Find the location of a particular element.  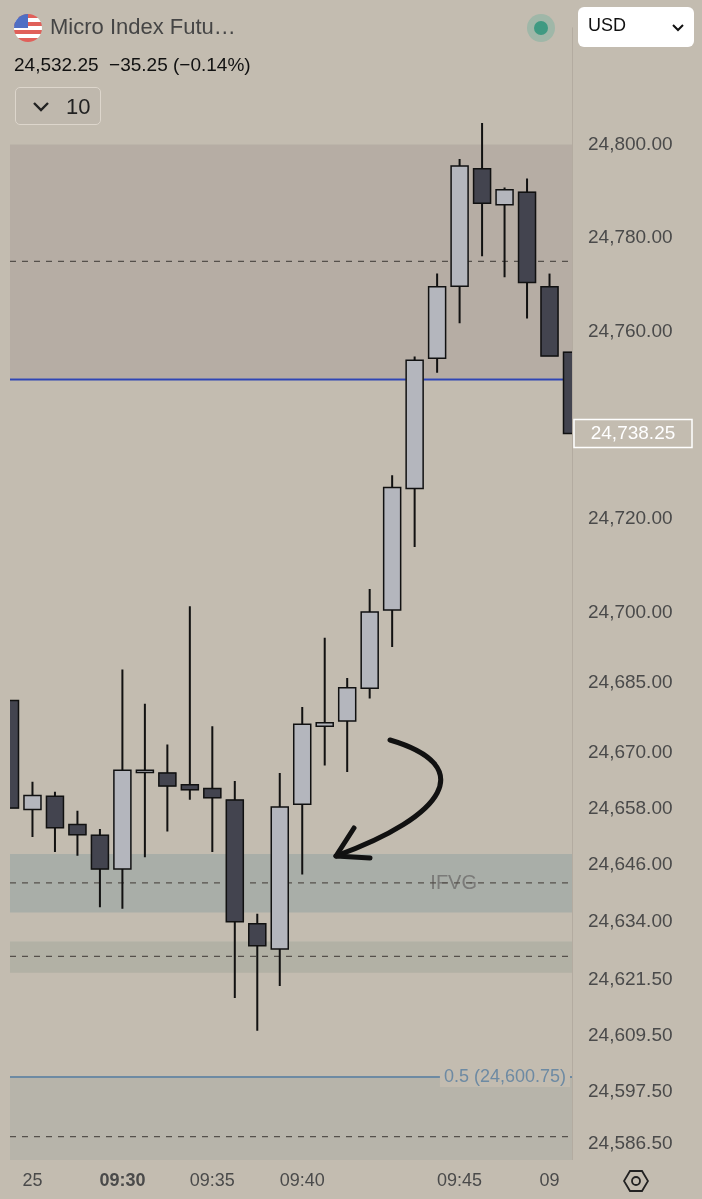

text: 24,738.25 is located at coordinates (633, 432).